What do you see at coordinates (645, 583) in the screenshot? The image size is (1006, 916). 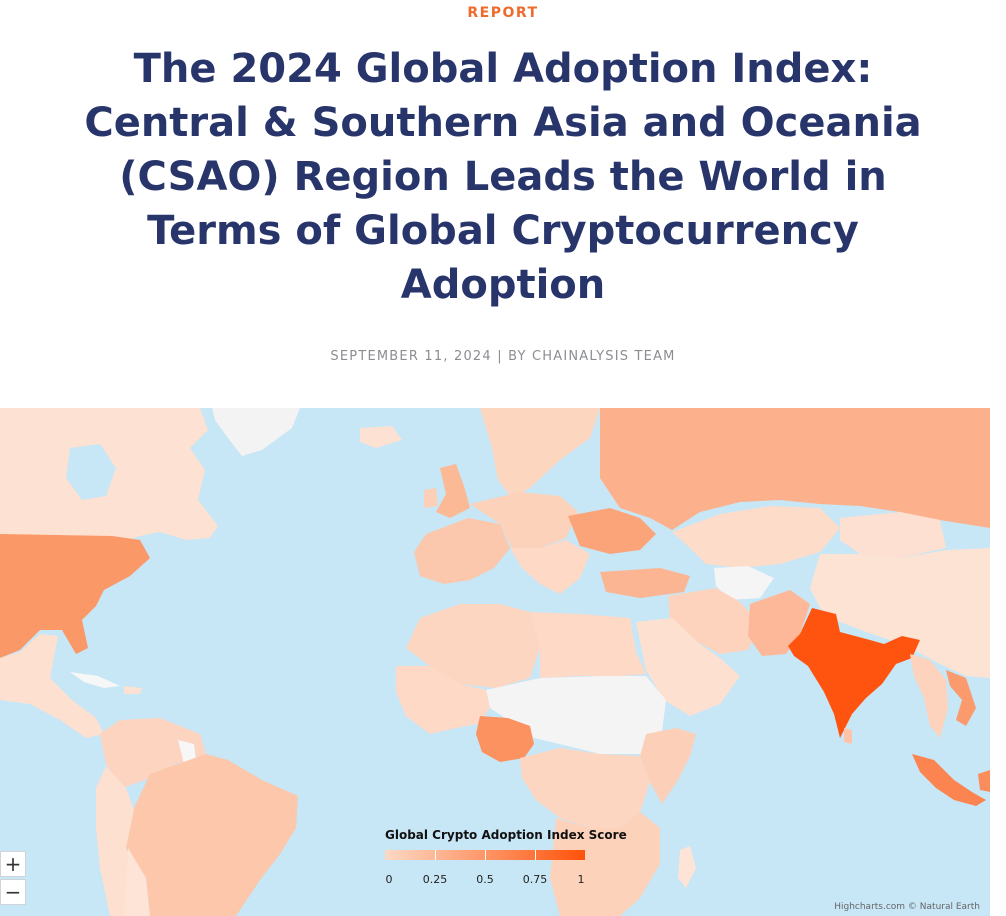 I see `country-turkey` at bounding box center [645, 583].